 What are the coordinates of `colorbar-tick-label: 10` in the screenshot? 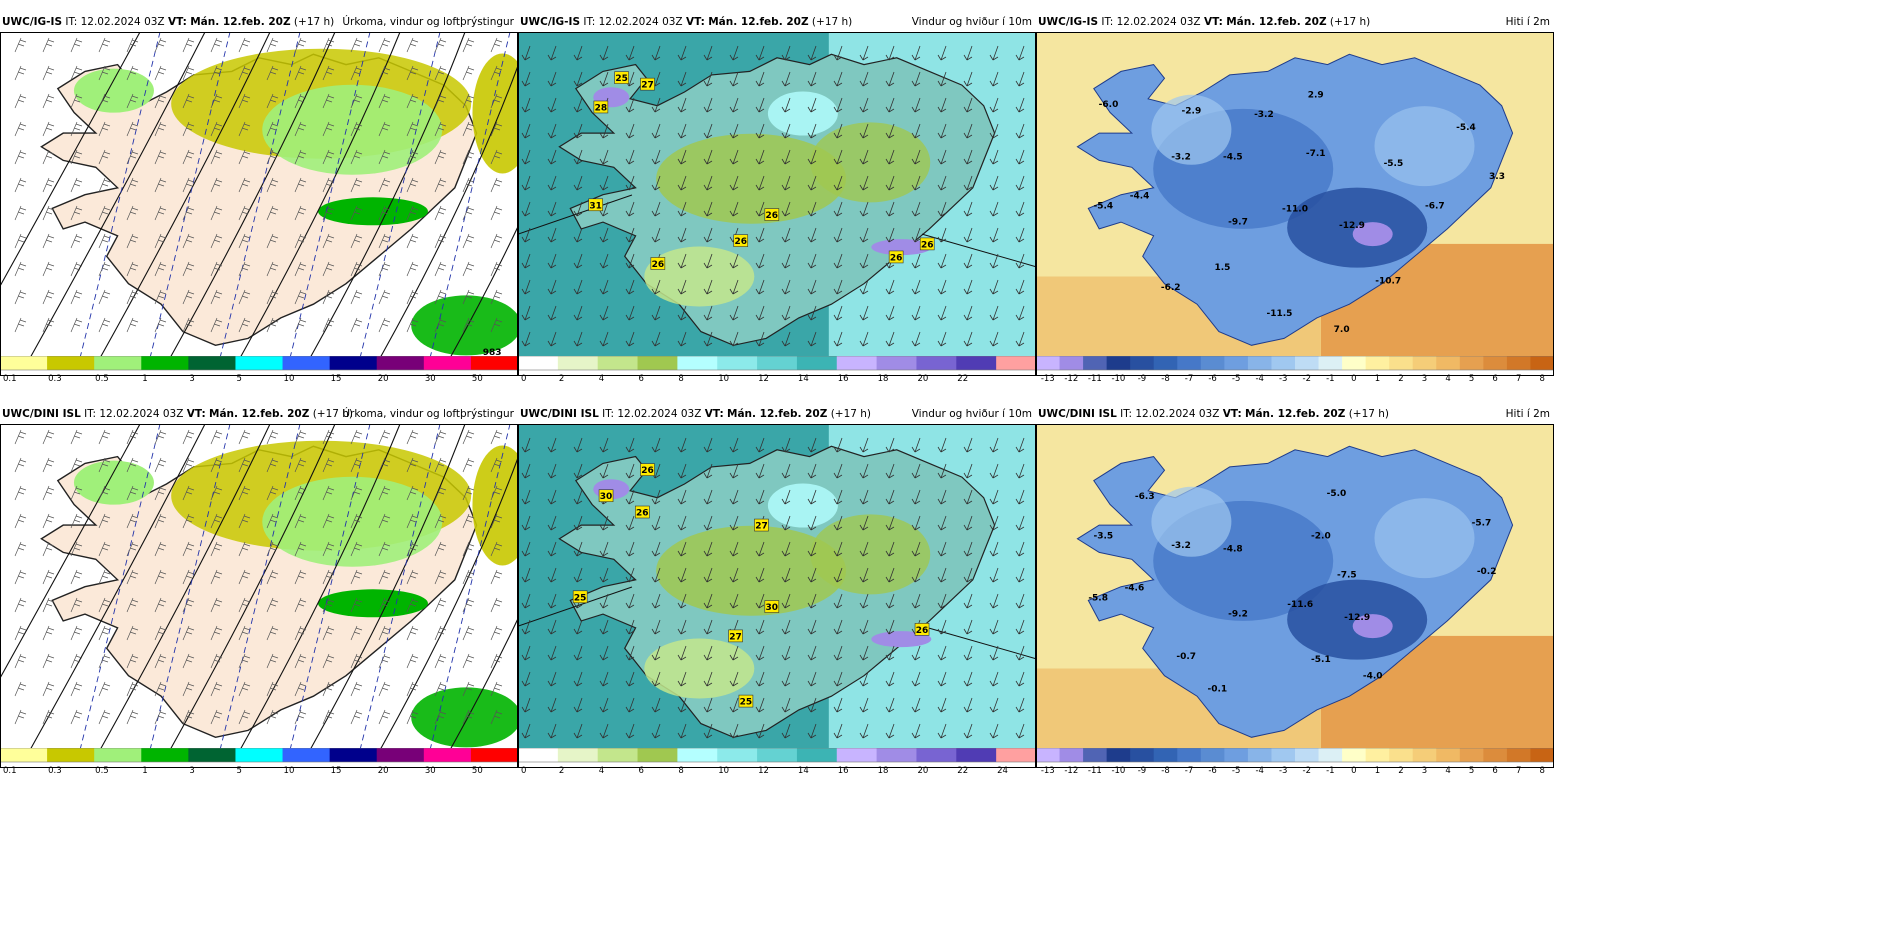 It's located at (723, 771).